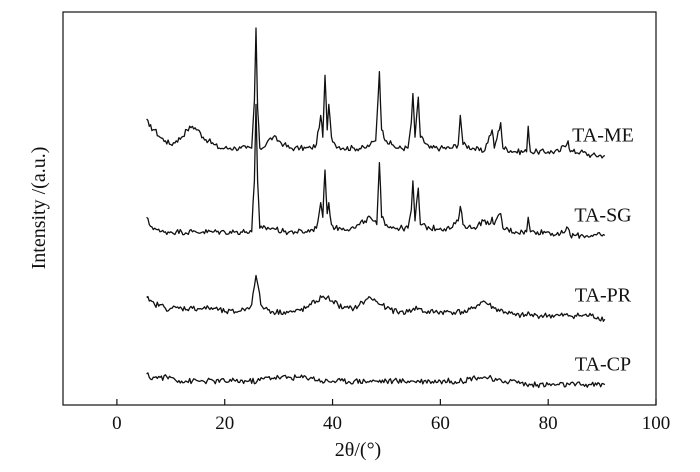 This screenshot has width=700, height=472. Describe the element at coordinates (603, 296) in the screenshot. I see `series-label-ta-pr: TA-PR` at that location.